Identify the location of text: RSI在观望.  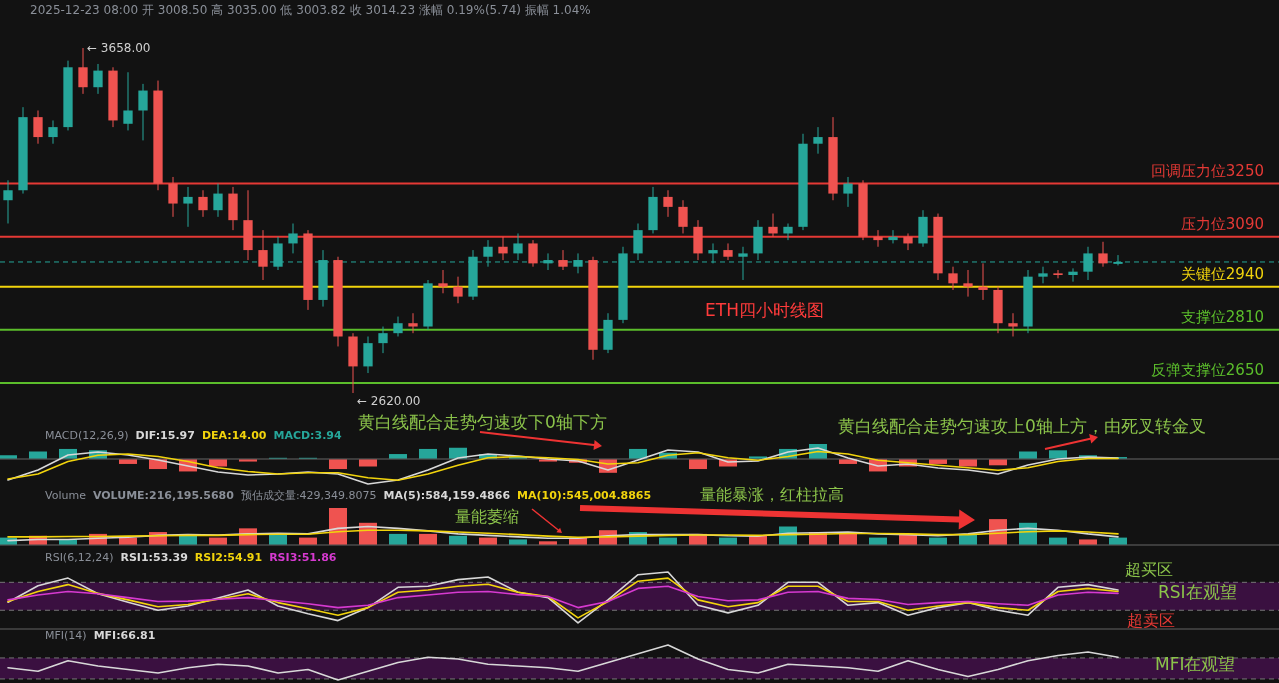
(1197, 592).